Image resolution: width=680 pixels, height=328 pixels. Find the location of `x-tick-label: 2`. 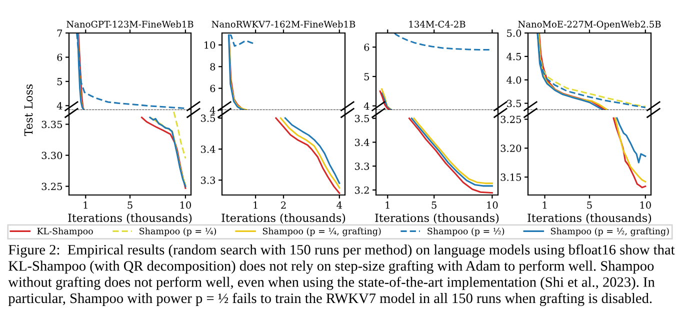

x-tick-label: 2 is located at coordinates (283, 205).